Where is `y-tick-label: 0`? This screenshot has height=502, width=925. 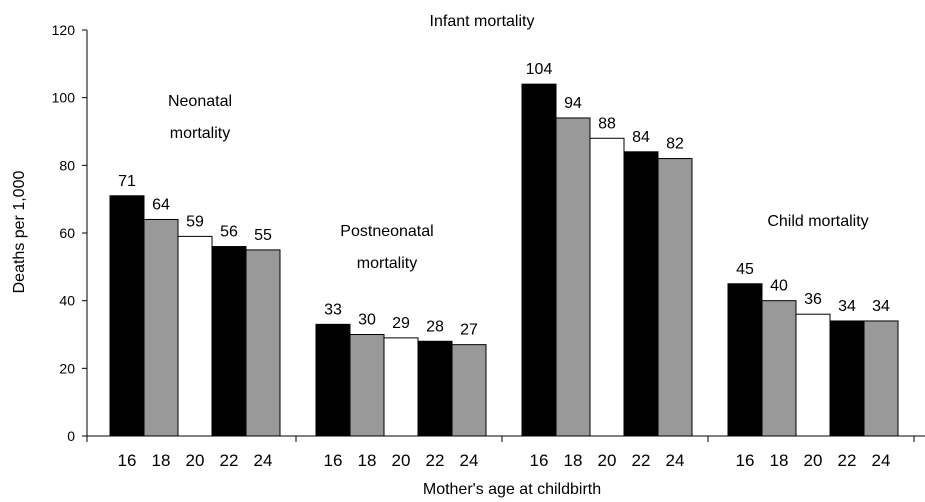
y-tick-label: 0 is located at coordinates (71, 436).